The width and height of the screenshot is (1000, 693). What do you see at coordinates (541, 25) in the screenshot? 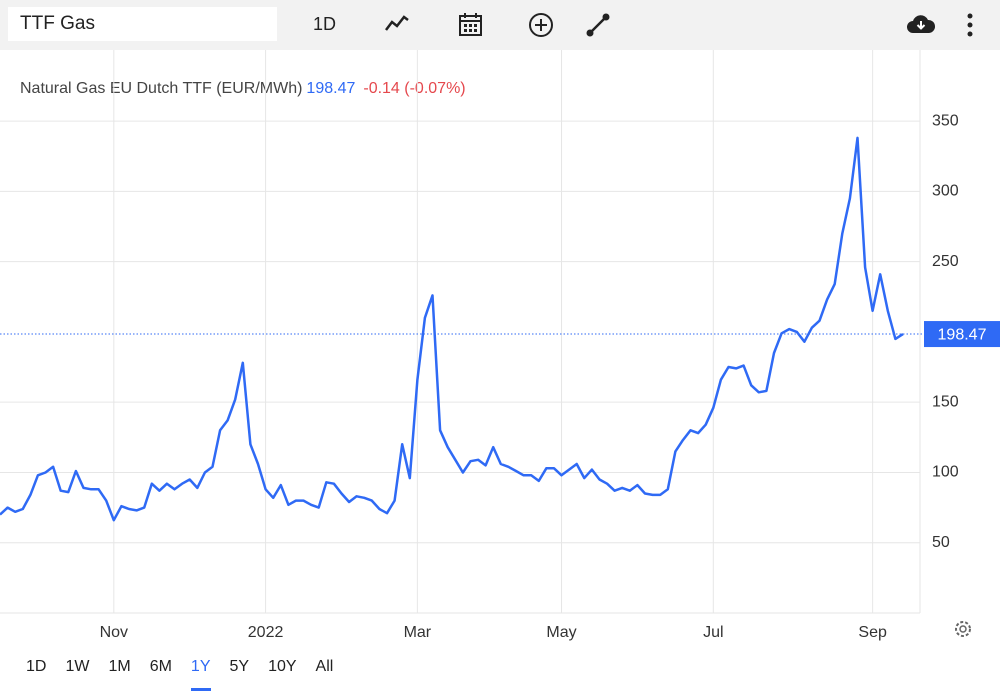
I see `add-icon` at bounding box center [541, 25].